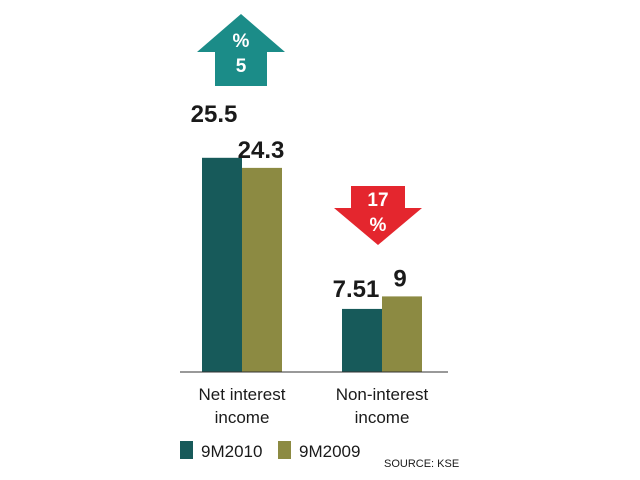 The image size is (640, 480). Describe the element at coordinates (261, 150) in the screenshot. I see `value-label-9m2009-cat0: 24.3` at that location.